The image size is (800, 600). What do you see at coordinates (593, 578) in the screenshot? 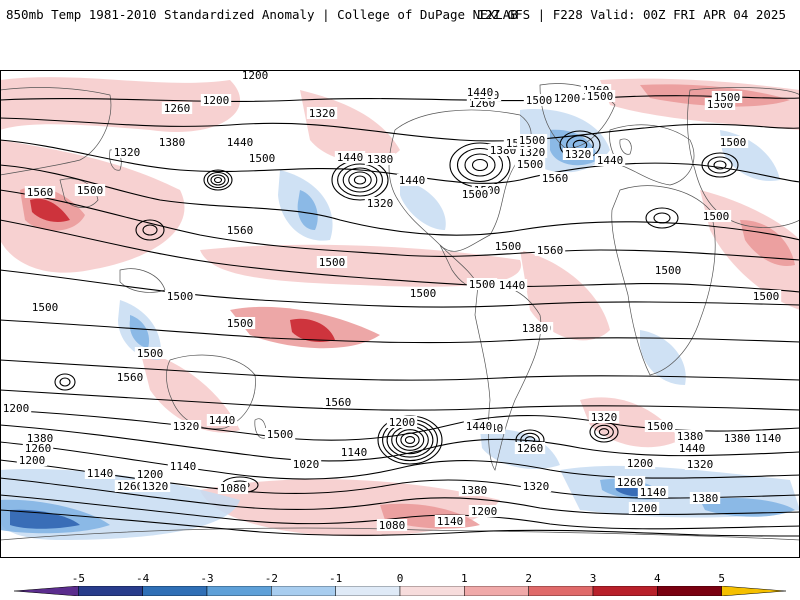
I see `colorbar-tick-label: 3` at bounding box center [593, 578].